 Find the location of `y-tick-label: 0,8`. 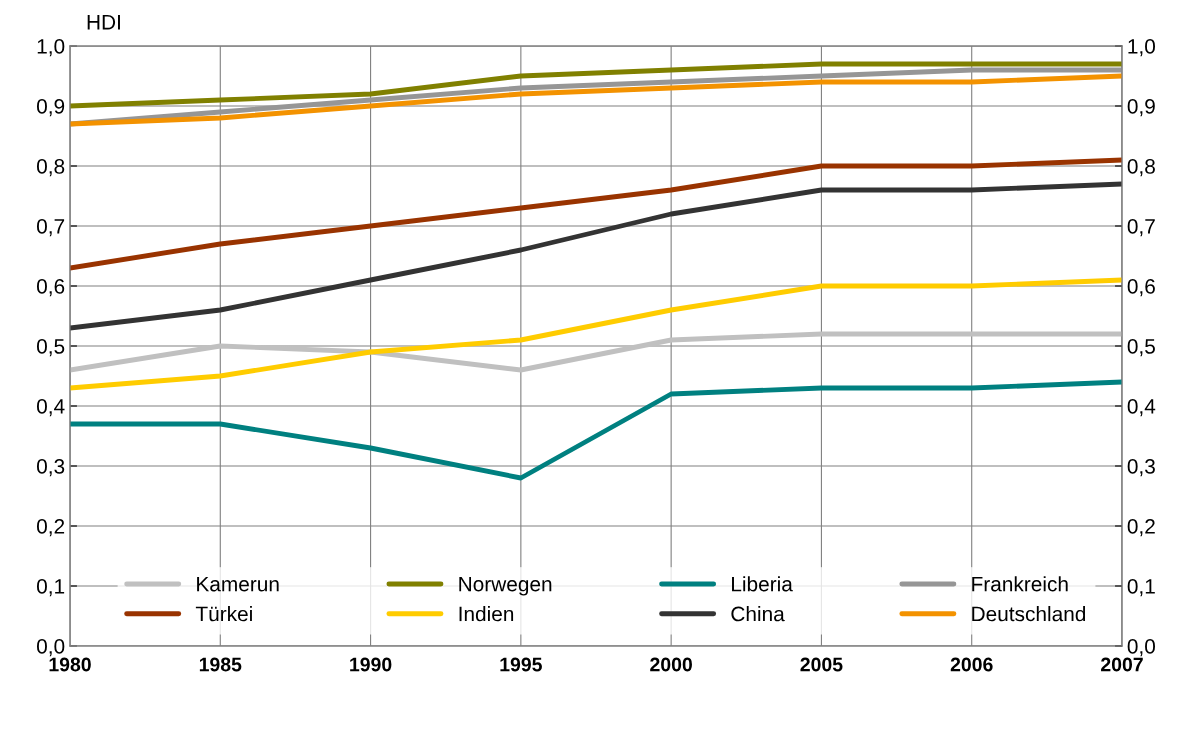

y-tick-label: 0,8 is located at coordinates (50, 168).